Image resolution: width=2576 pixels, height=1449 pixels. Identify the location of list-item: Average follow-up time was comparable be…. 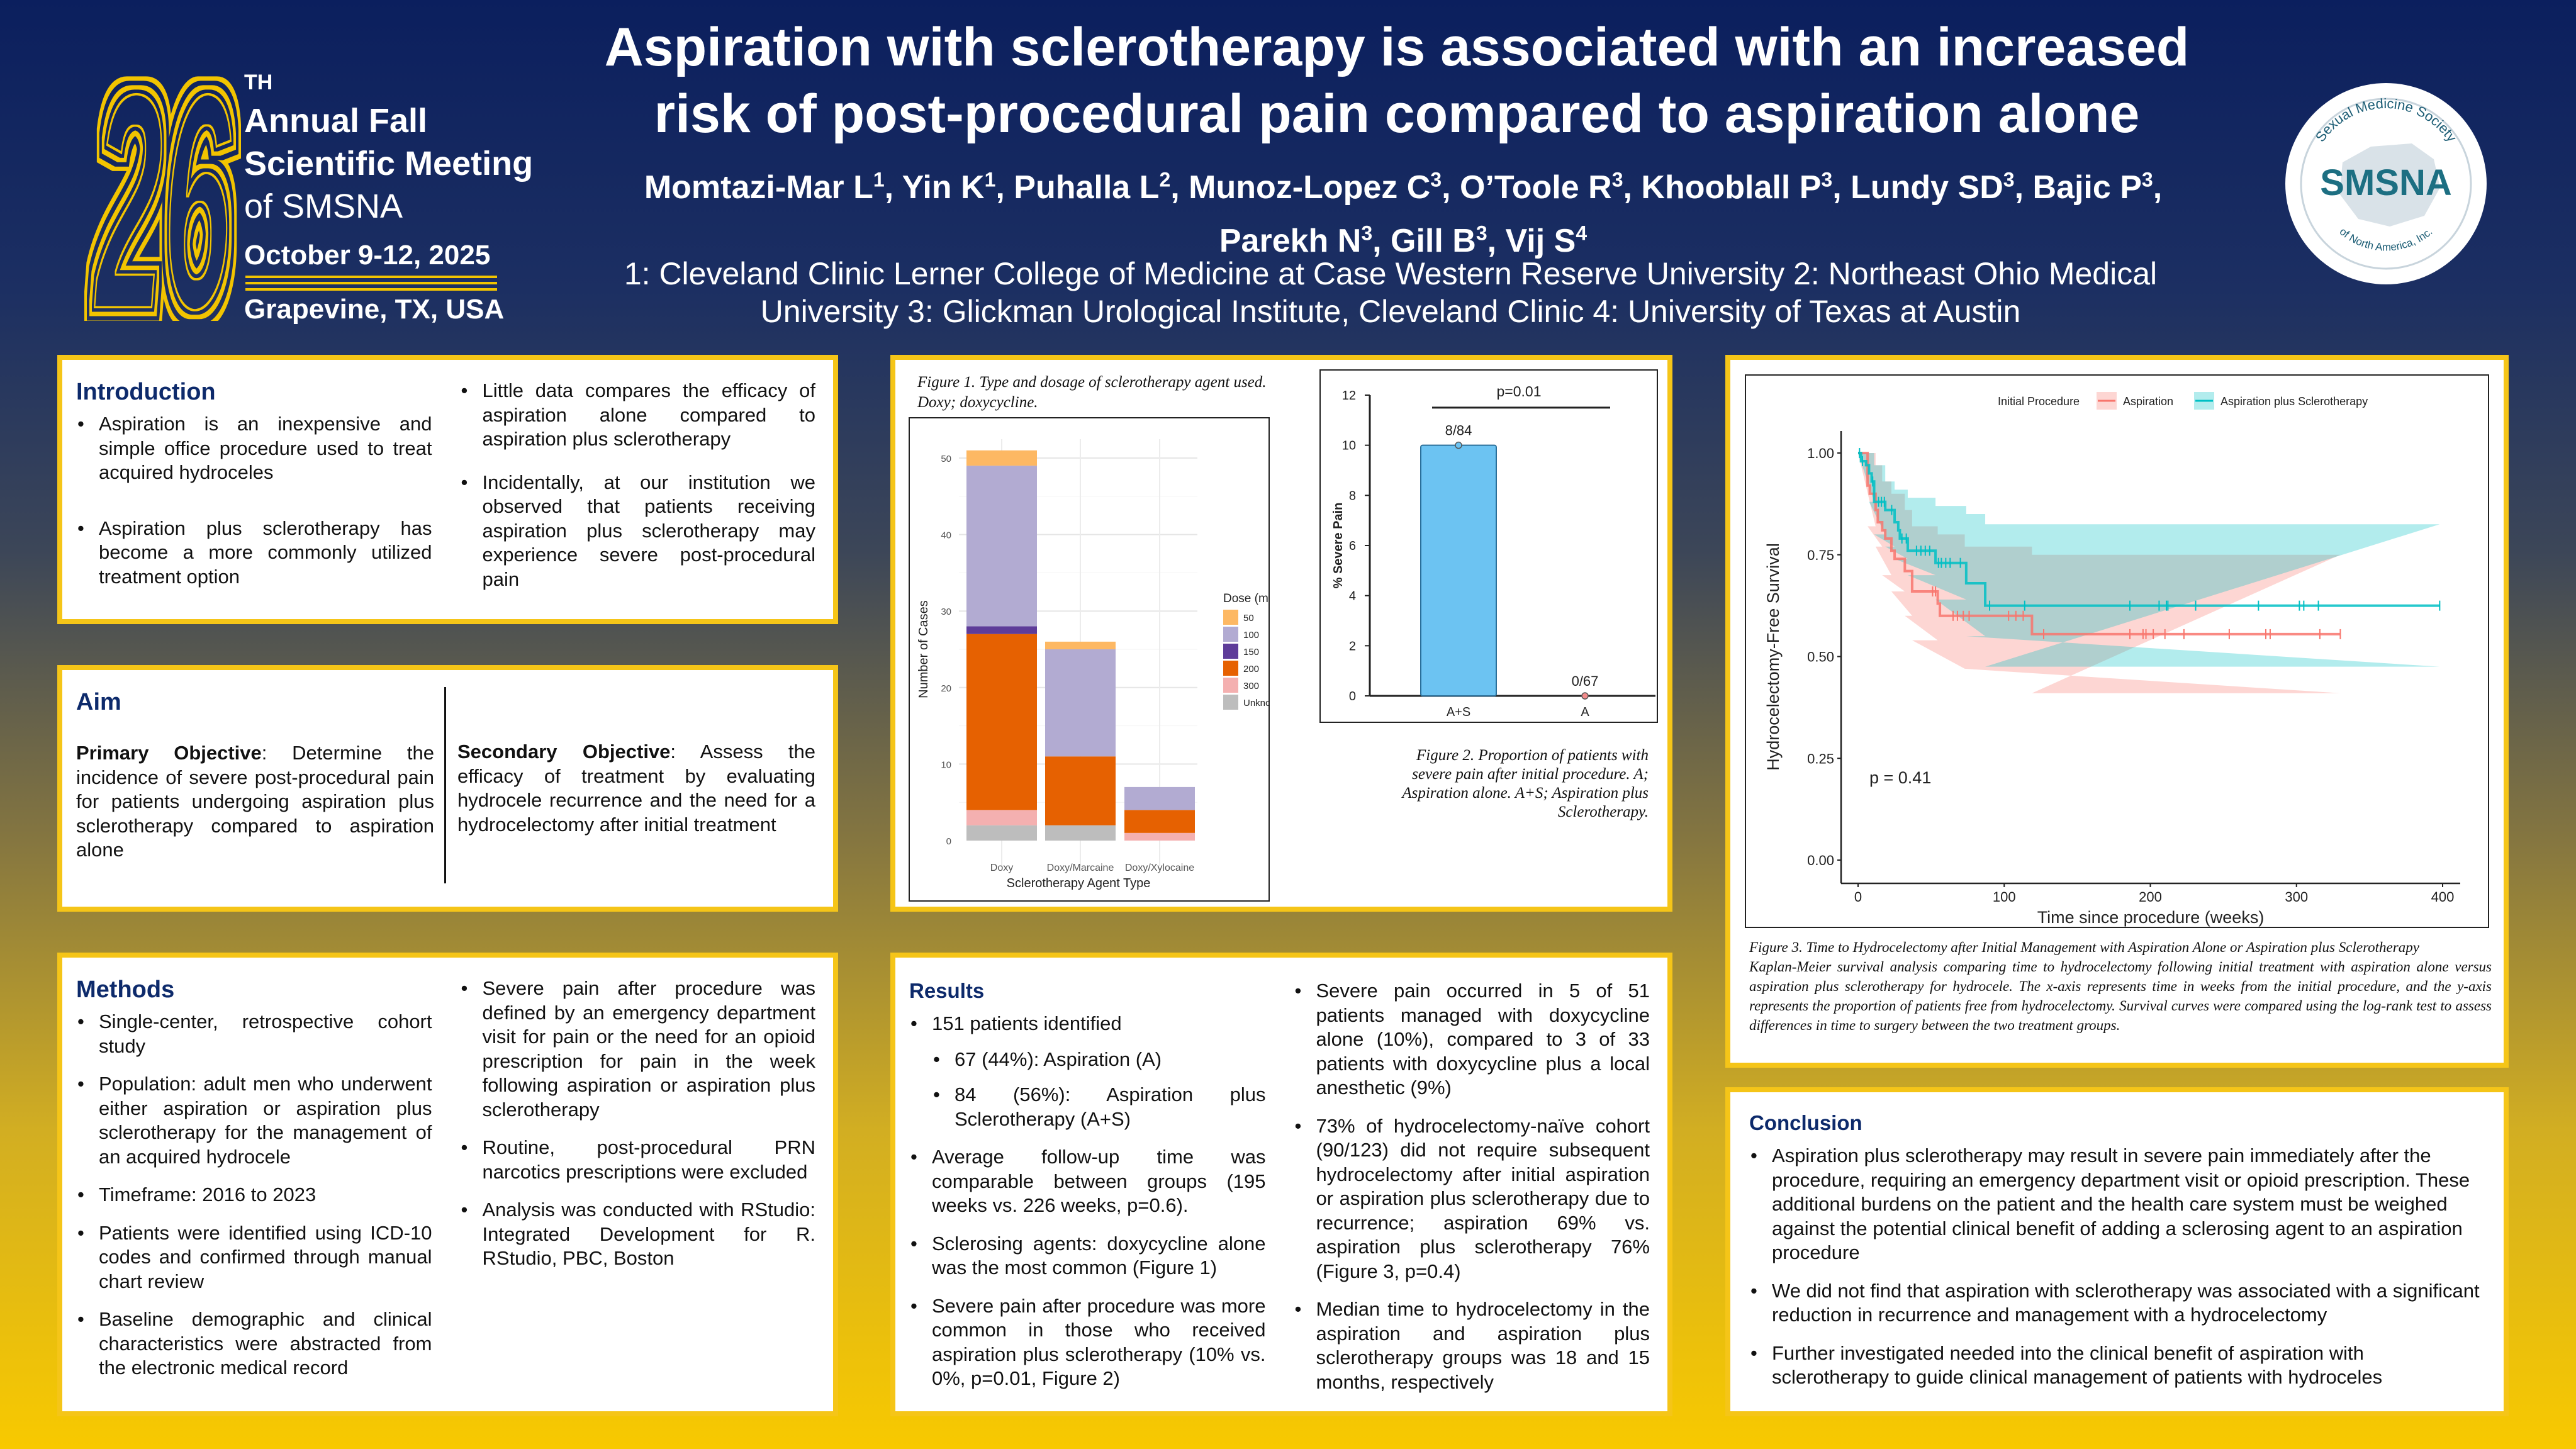
(1087, 1181).